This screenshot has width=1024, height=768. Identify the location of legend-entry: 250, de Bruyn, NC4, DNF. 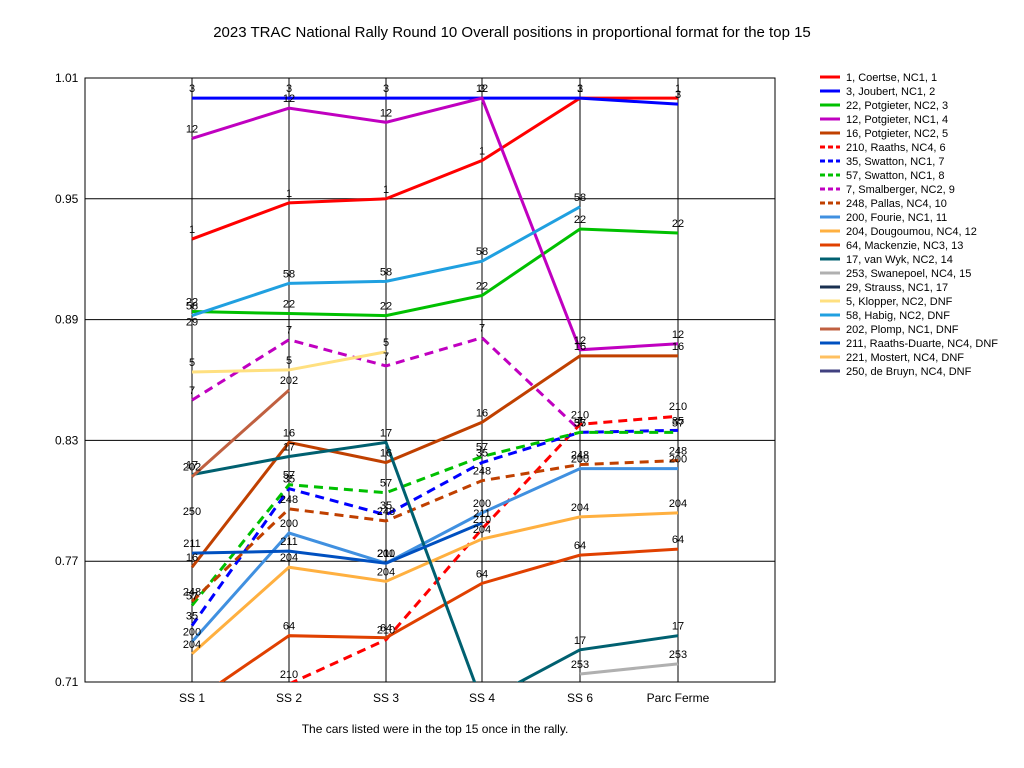
(909, 372).